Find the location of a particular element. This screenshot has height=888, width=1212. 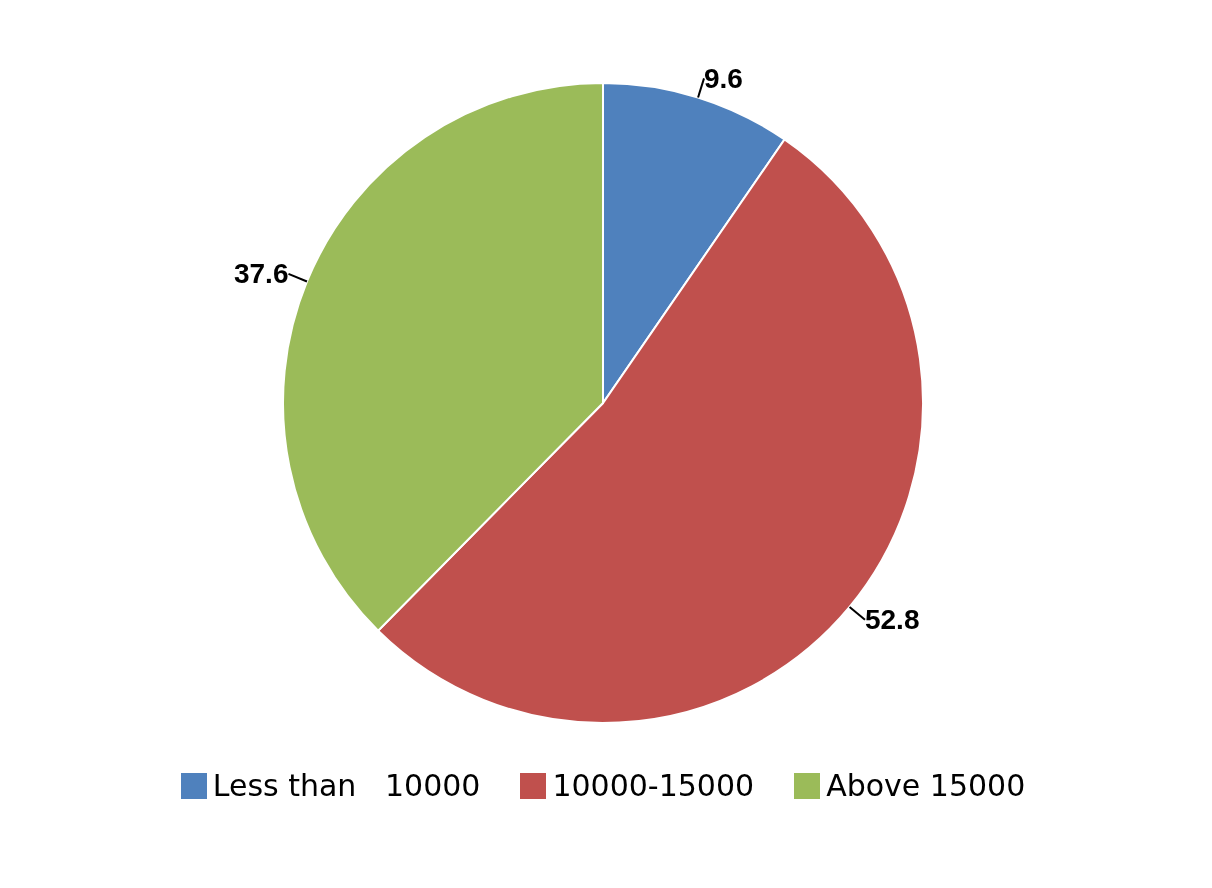

data-label: 37.6 is located at coordinates (261, 274).